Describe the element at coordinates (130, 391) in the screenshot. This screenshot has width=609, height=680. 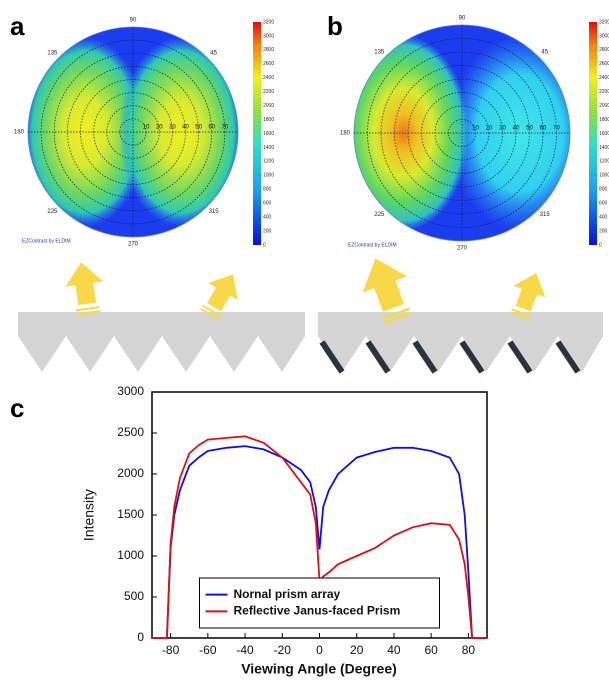
I see `y-tick-label: 3000` at that location.